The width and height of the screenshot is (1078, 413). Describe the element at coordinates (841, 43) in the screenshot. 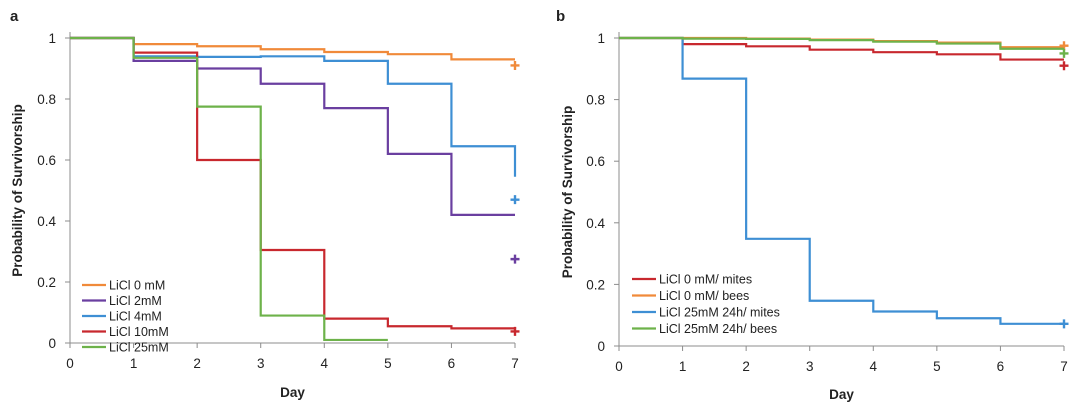

I see `series-line-licl-25mm-24h-bees` at that location.